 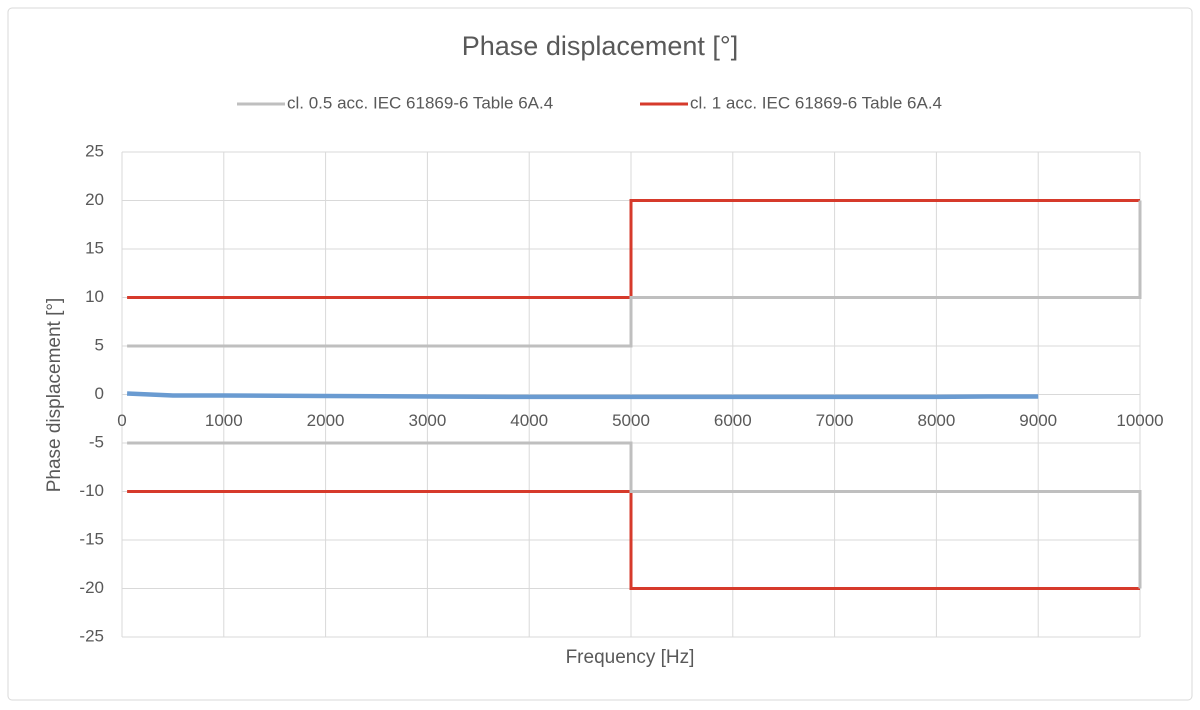 I want to click on chart-title: Phase displacement [°], so click(x=600, y=46).